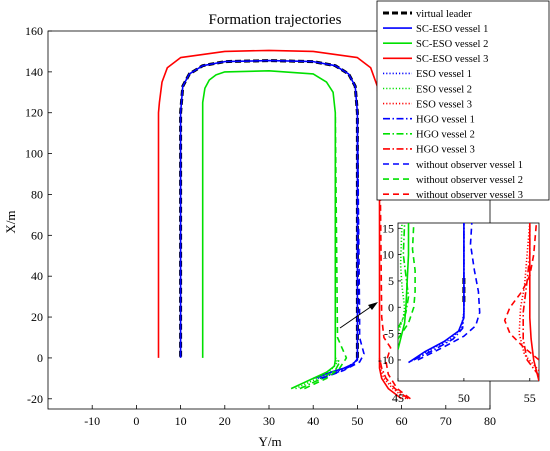 The width and height of the screenshot is (550, 451). I want to click on legend-item-without-observer-vessel-3: without observer vessel 3, so click(453, 195).